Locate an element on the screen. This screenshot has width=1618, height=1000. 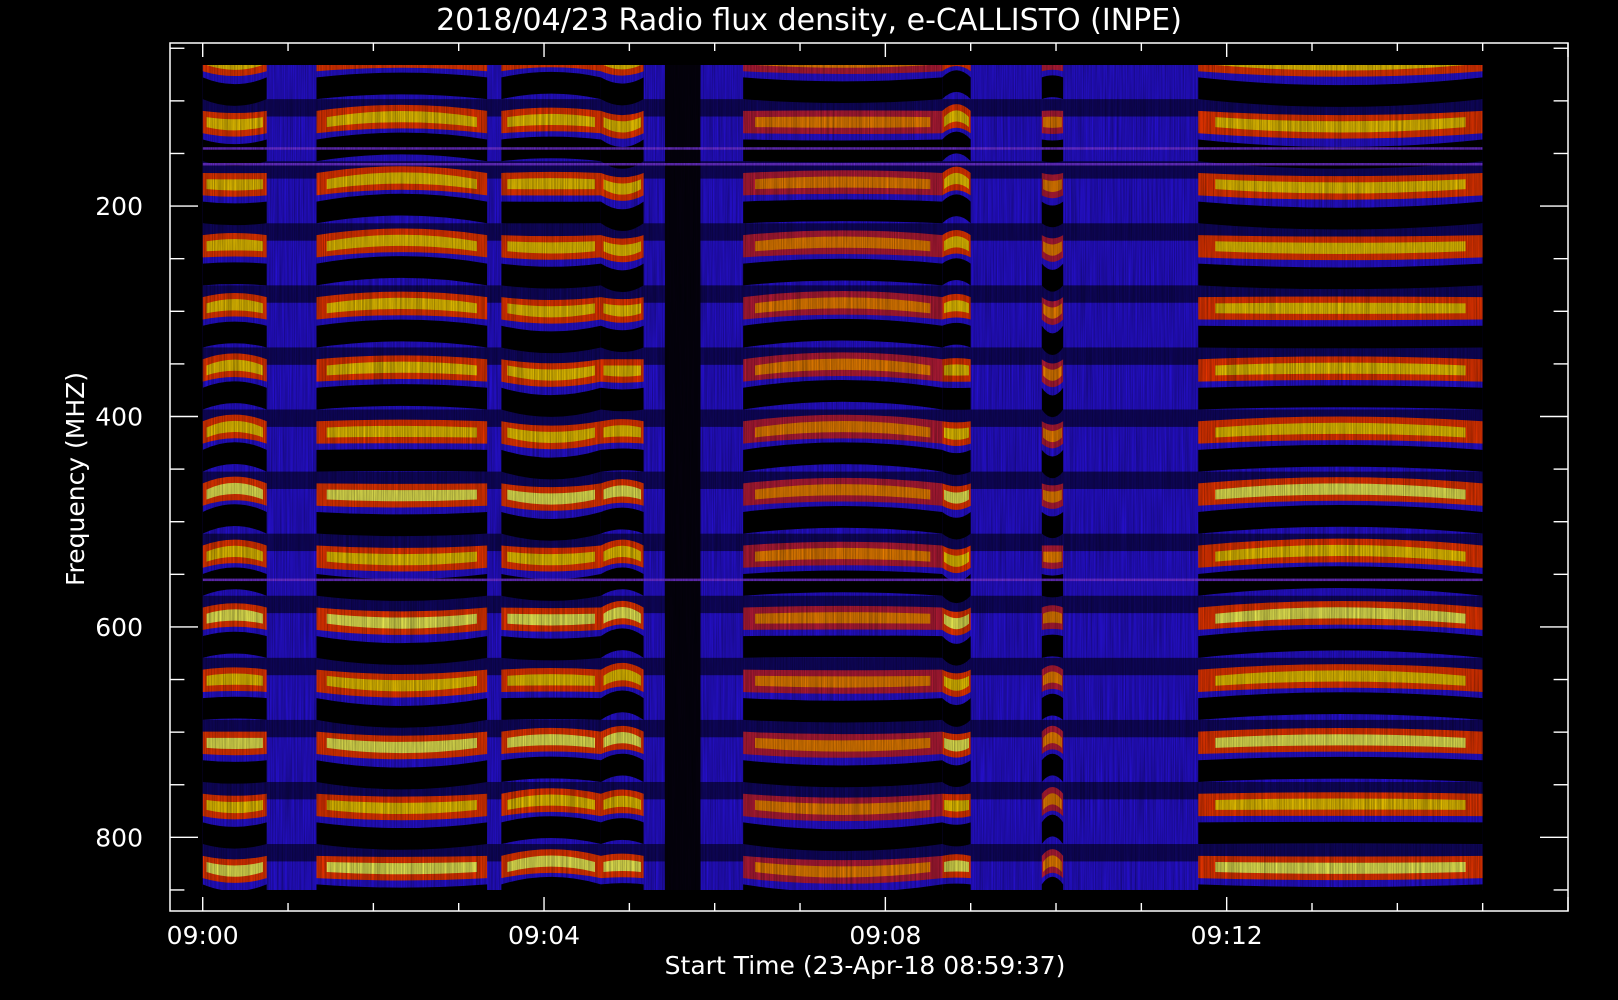
y-tick-label: 200 is located at coordinates (119, 206).